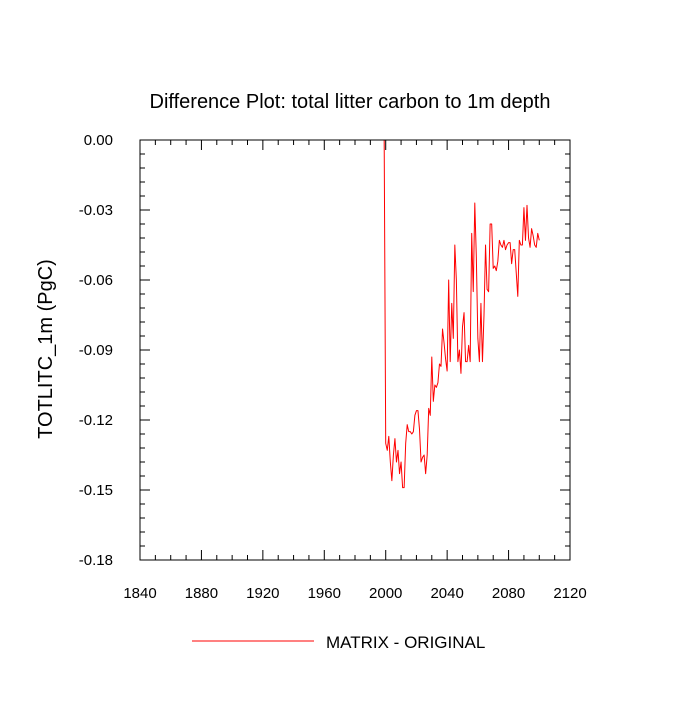 This screenshot has width=700, height=705. What do you see at coordinates (96, 350) in the screenshot?
I see `y-tick-label: -0.09` at bounding box center [96, 350].